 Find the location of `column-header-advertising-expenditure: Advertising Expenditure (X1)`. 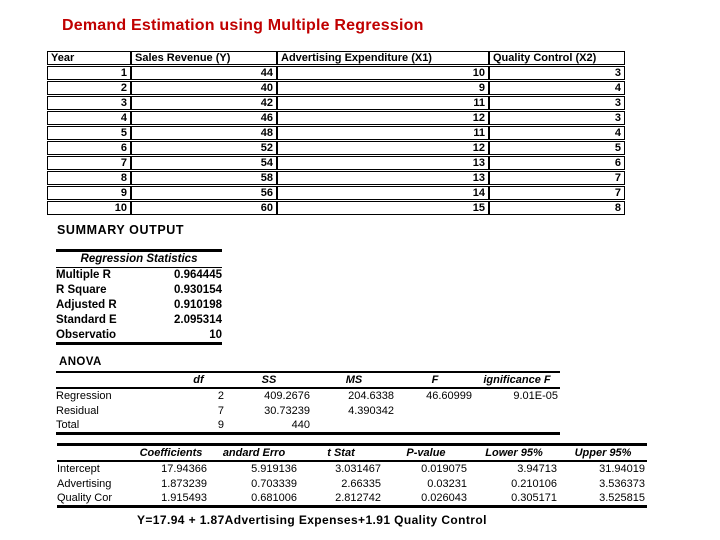

column-header-advertising-expenditure: Advertising Expenditure (X1) is located at coordinates (383, 58).